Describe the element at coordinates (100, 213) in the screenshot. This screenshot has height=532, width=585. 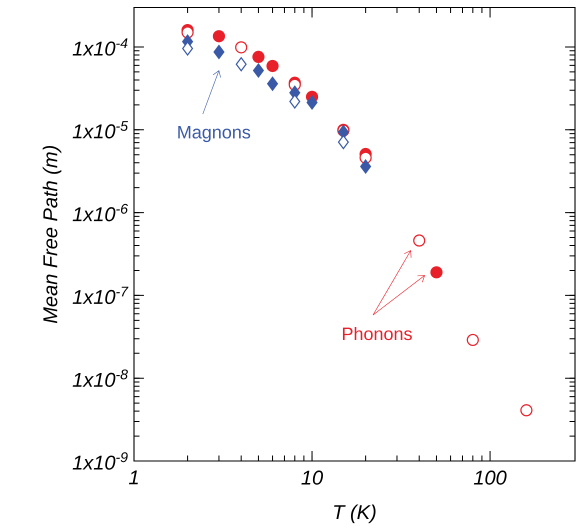
I see `y-tick-label: 1x10$^{-6}$` at that location.